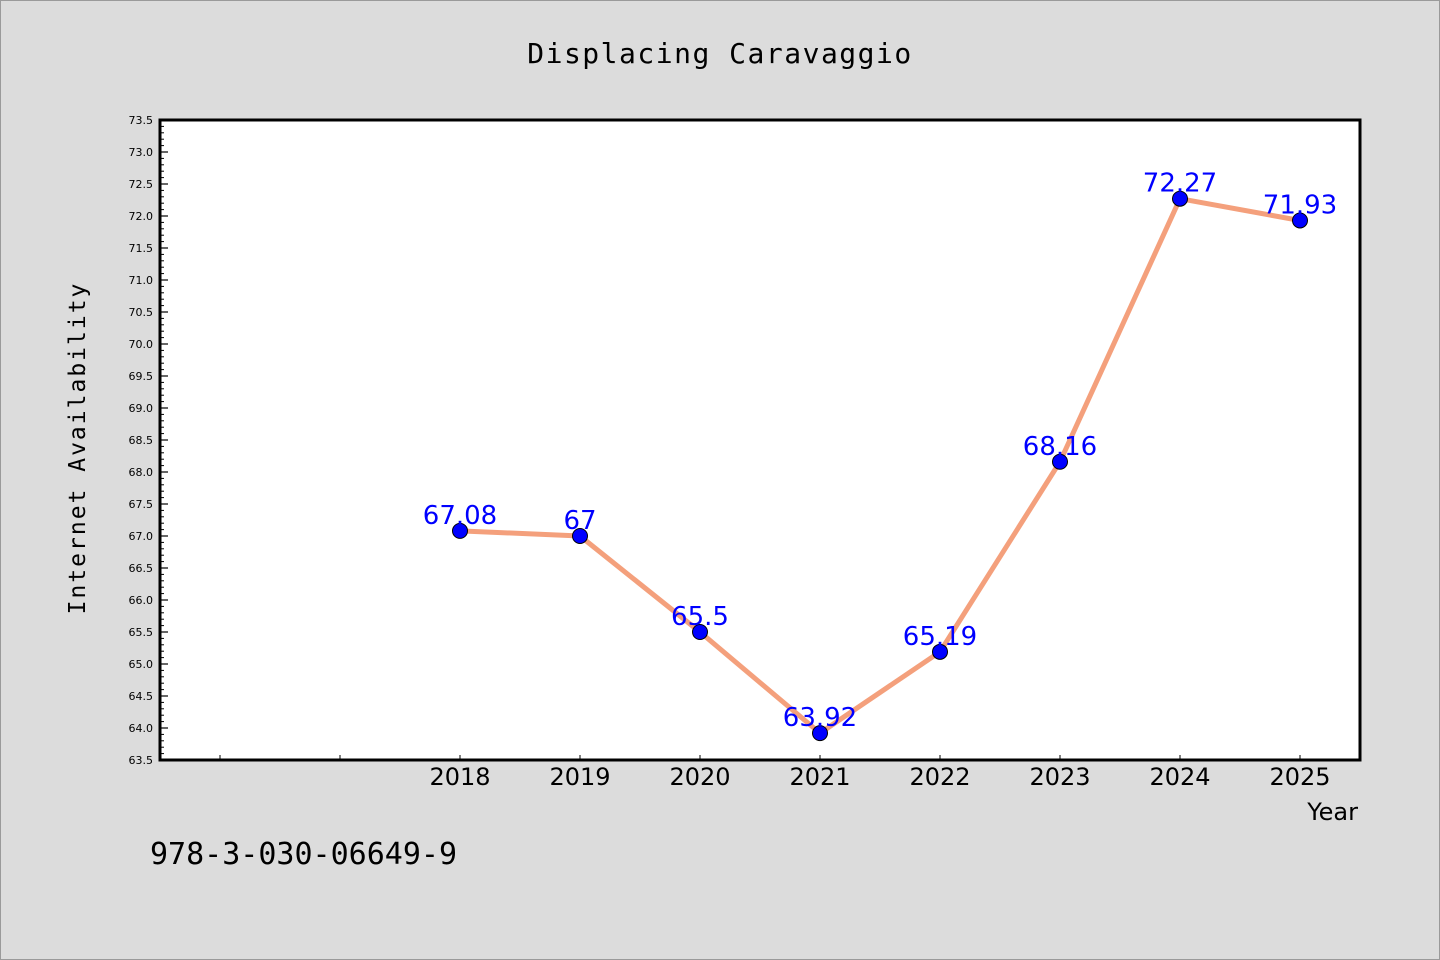 The height and width of the screenshot is (960, 1440). I want to click on isbn-text: 978-3-030-06649-9, so click(303, 854).